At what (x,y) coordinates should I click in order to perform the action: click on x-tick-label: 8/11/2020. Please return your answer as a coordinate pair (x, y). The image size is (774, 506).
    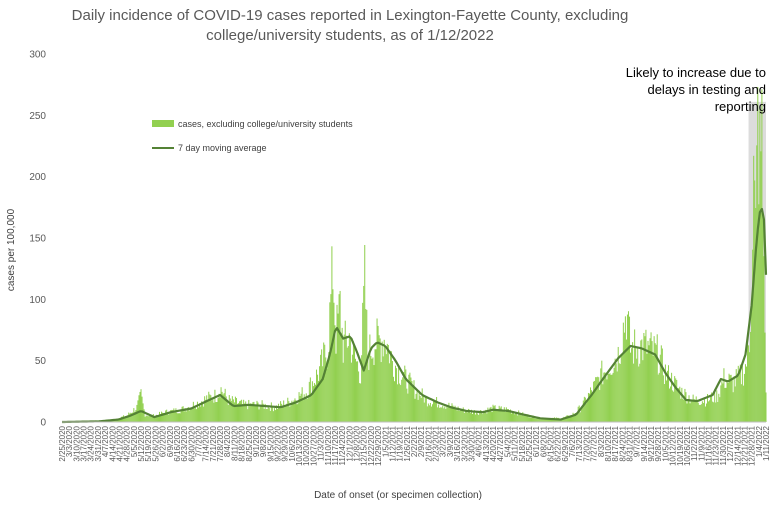
    Looking at the image, I should click on (234, 443).